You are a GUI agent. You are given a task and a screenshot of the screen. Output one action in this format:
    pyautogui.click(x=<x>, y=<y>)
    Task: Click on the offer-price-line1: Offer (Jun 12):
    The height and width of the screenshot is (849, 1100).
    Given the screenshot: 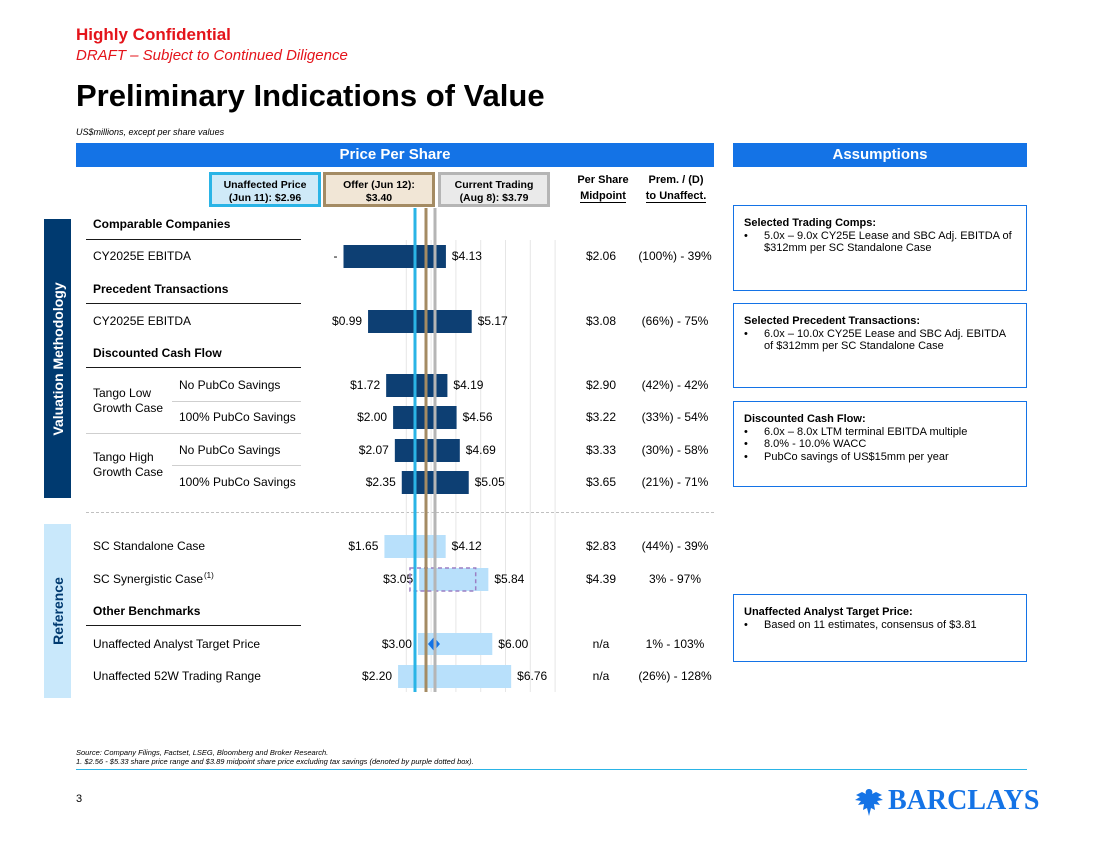 What is the action you would take?
    pyautogui.click(x=379, y=185)
    